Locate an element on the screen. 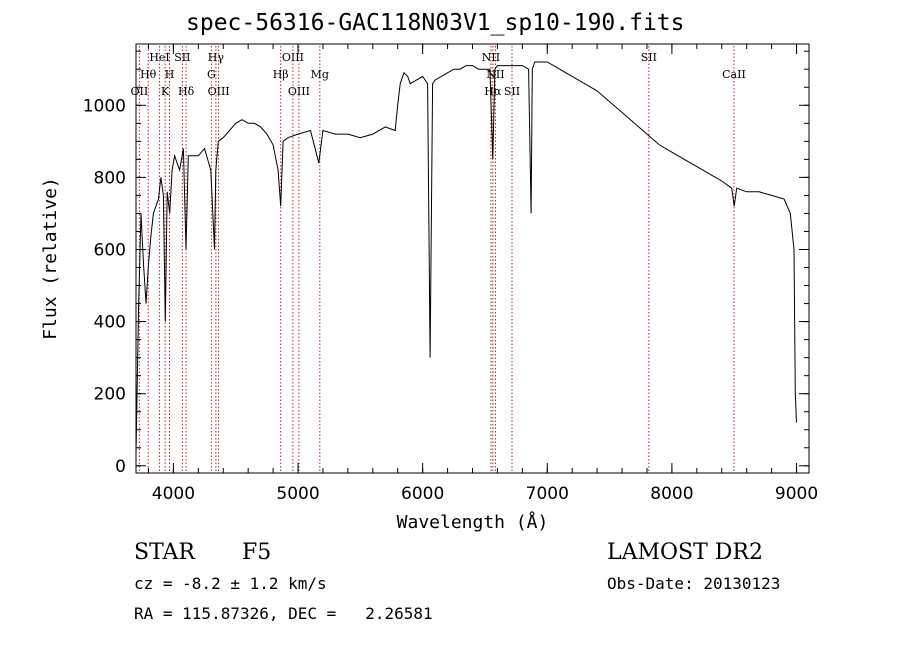 This screenshot has height=649, width=900. line-marker-label: Hδ is located at coordinates (186, 91).